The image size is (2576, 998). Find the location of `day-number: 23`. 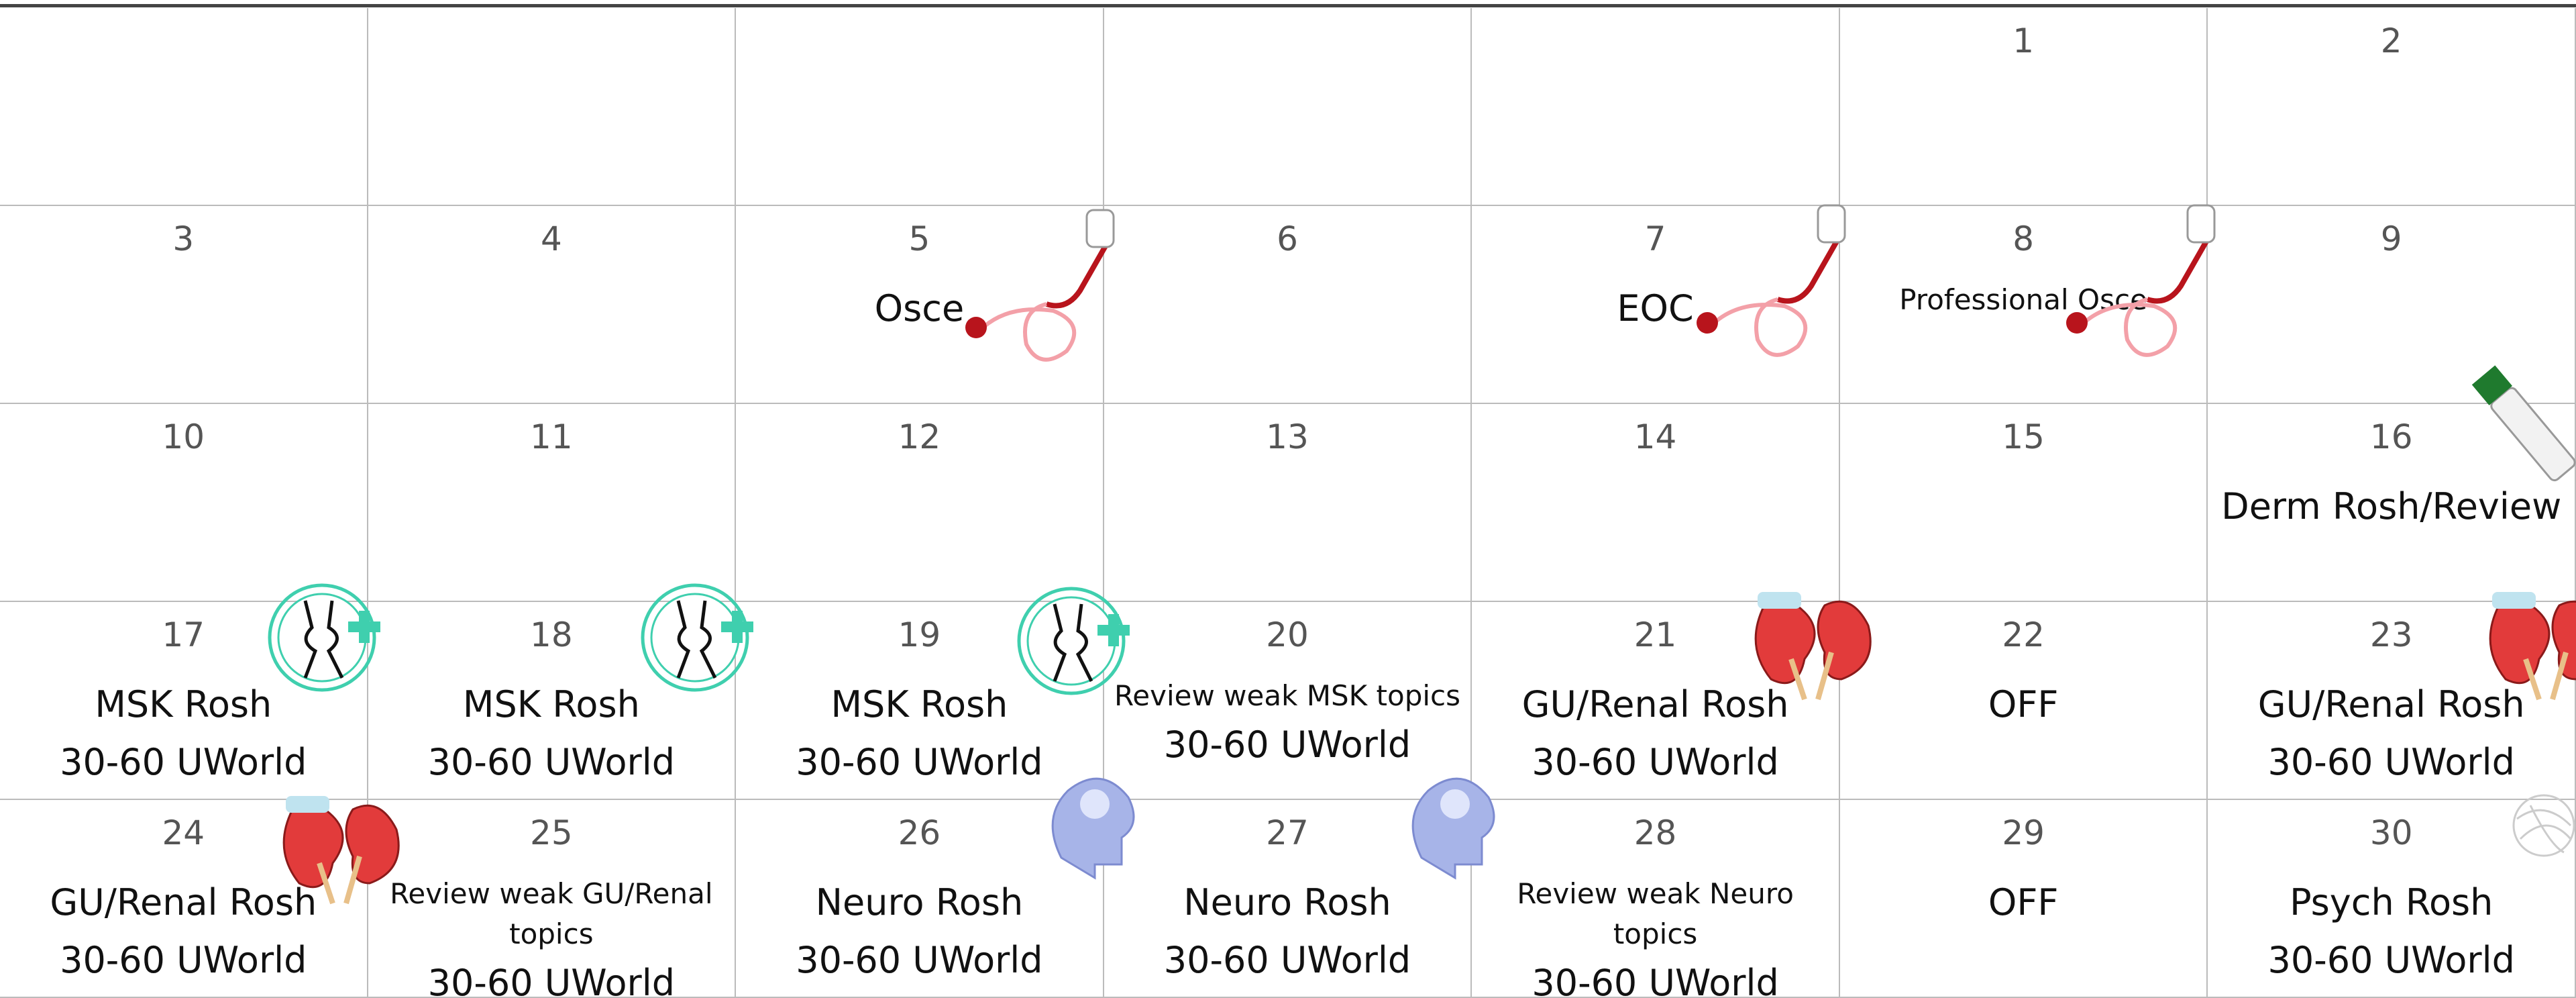

day-number: 23 is located at coordinates (2391, 634).